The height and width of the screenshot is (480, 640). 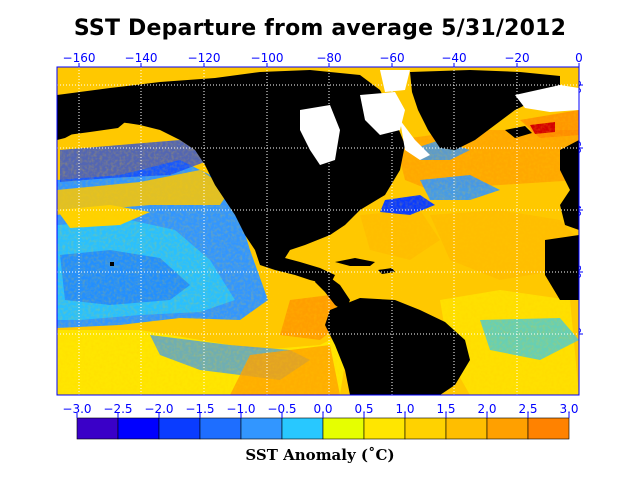 I want to click on lon-label: −40, so click(x=454, y=58).